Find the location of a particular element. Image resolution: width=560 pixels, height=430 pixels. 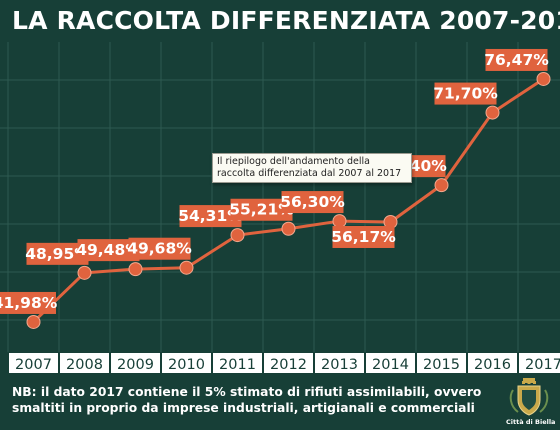

data-label: 56,17% is located at coordinates (363, 236).